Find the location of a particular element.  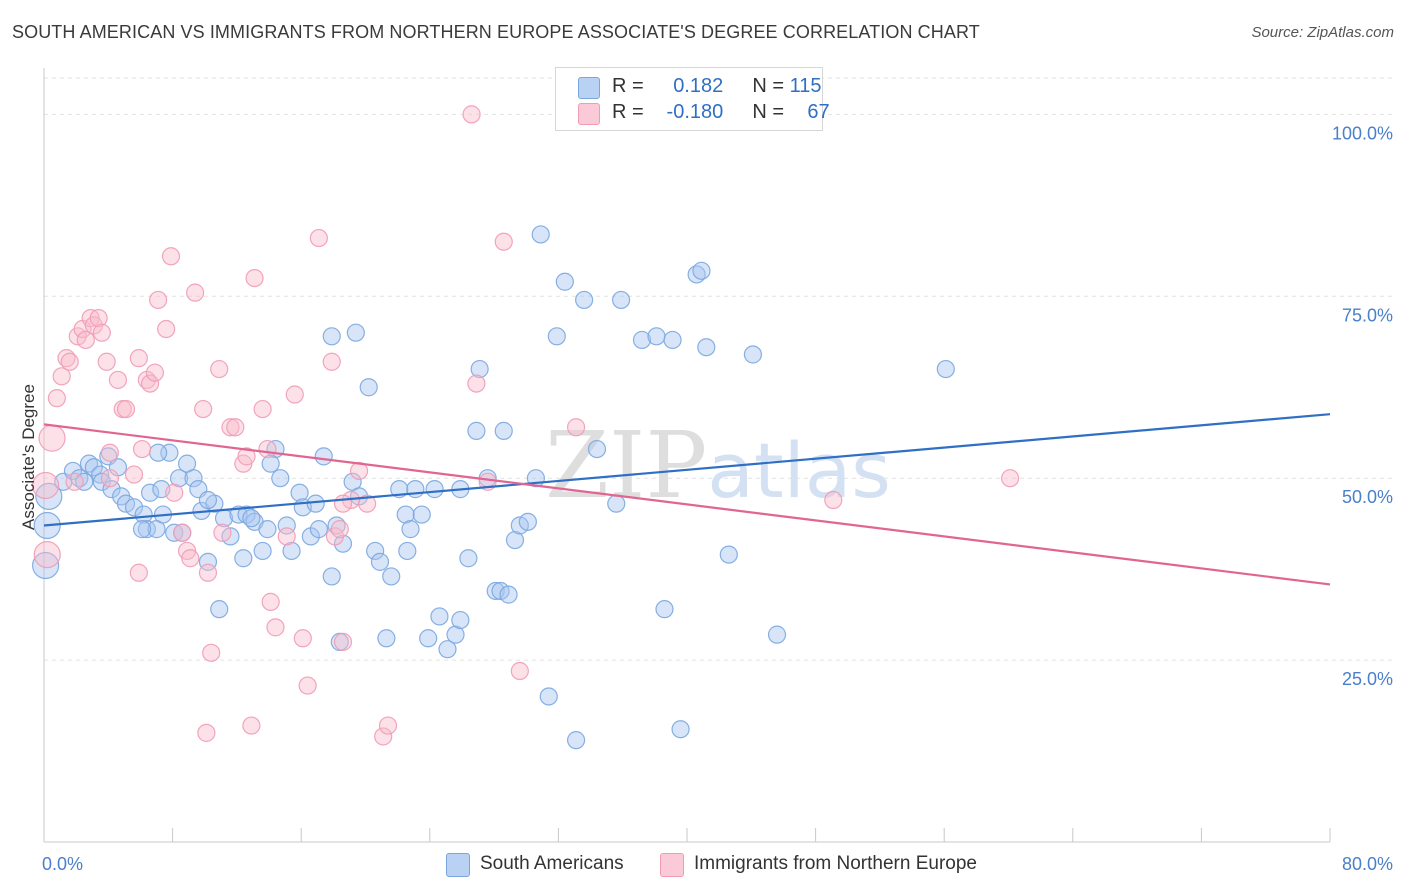

legend-n-value: 115 is located at coordinates (805, 86).